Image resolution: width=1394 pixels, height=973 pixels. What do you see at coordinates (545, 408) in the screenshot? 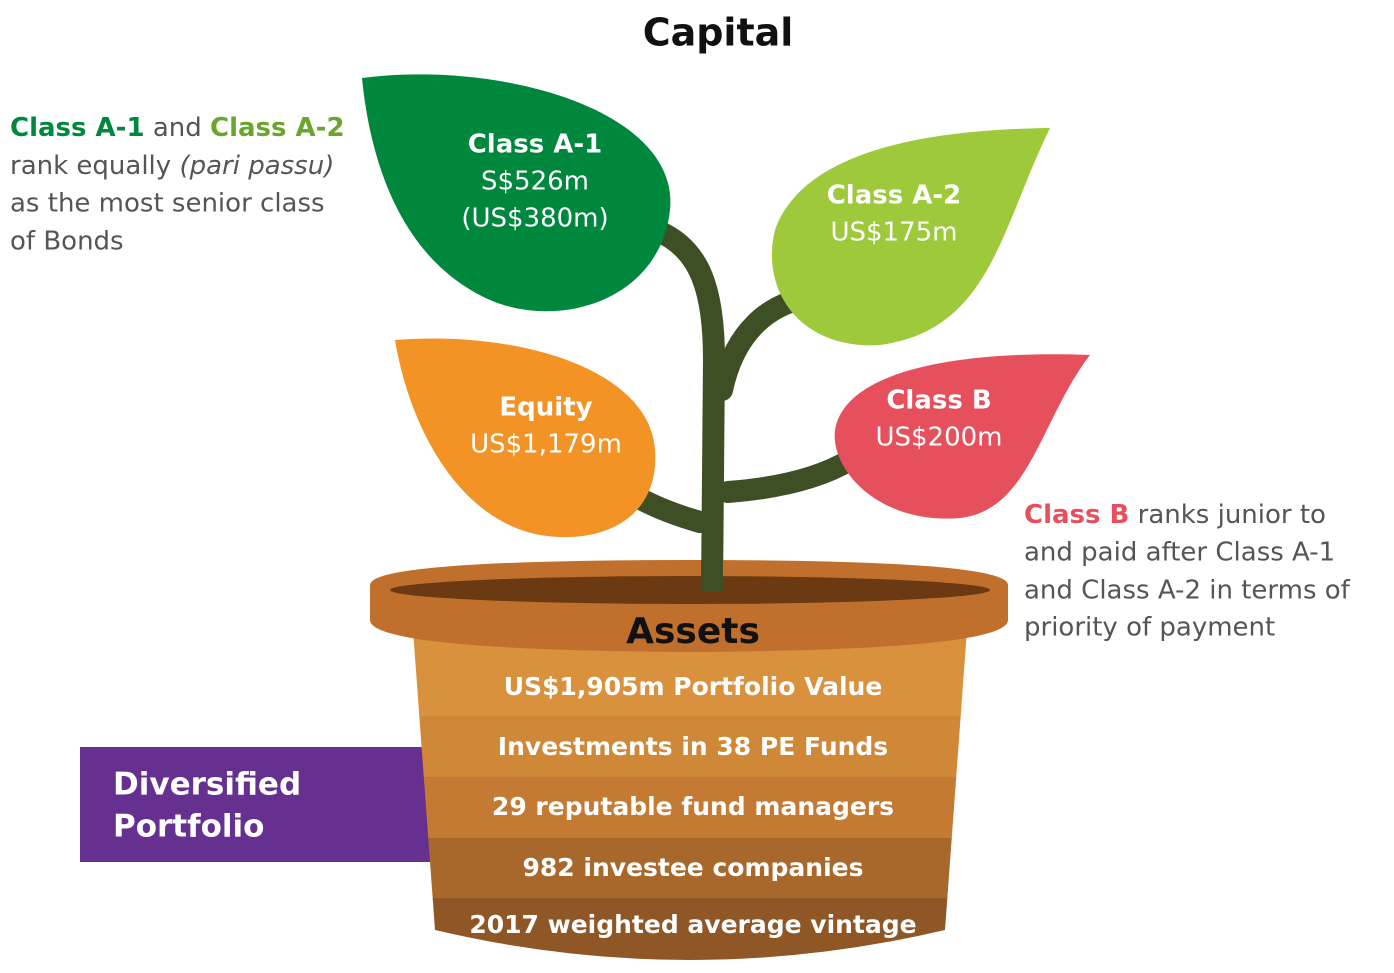
I see `leaf-name: Equity` at bounding box center [545, 408].